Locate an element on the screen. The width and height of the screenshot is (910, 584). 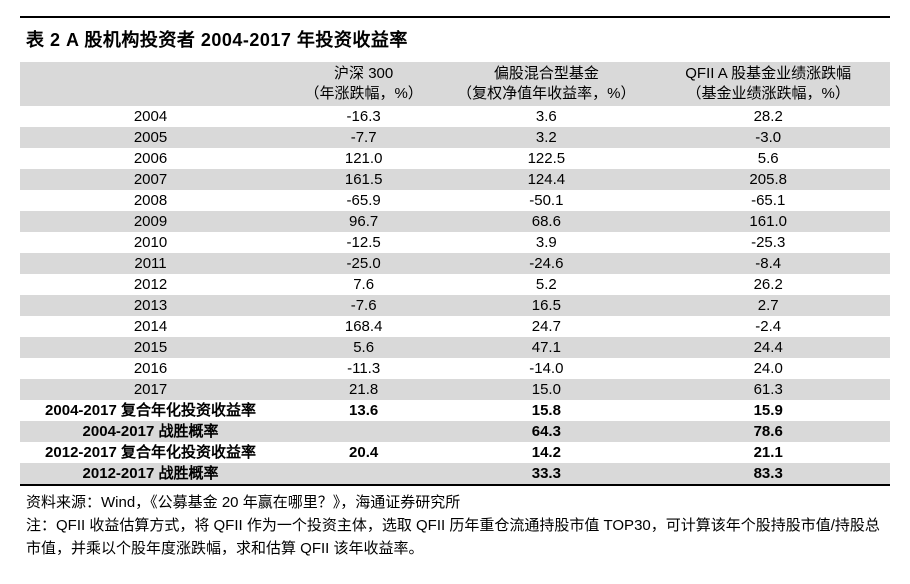
table-title: 表 2 A 股机构投资者 2004-2017 年投资收益率 is located at coordinates (217, 40).